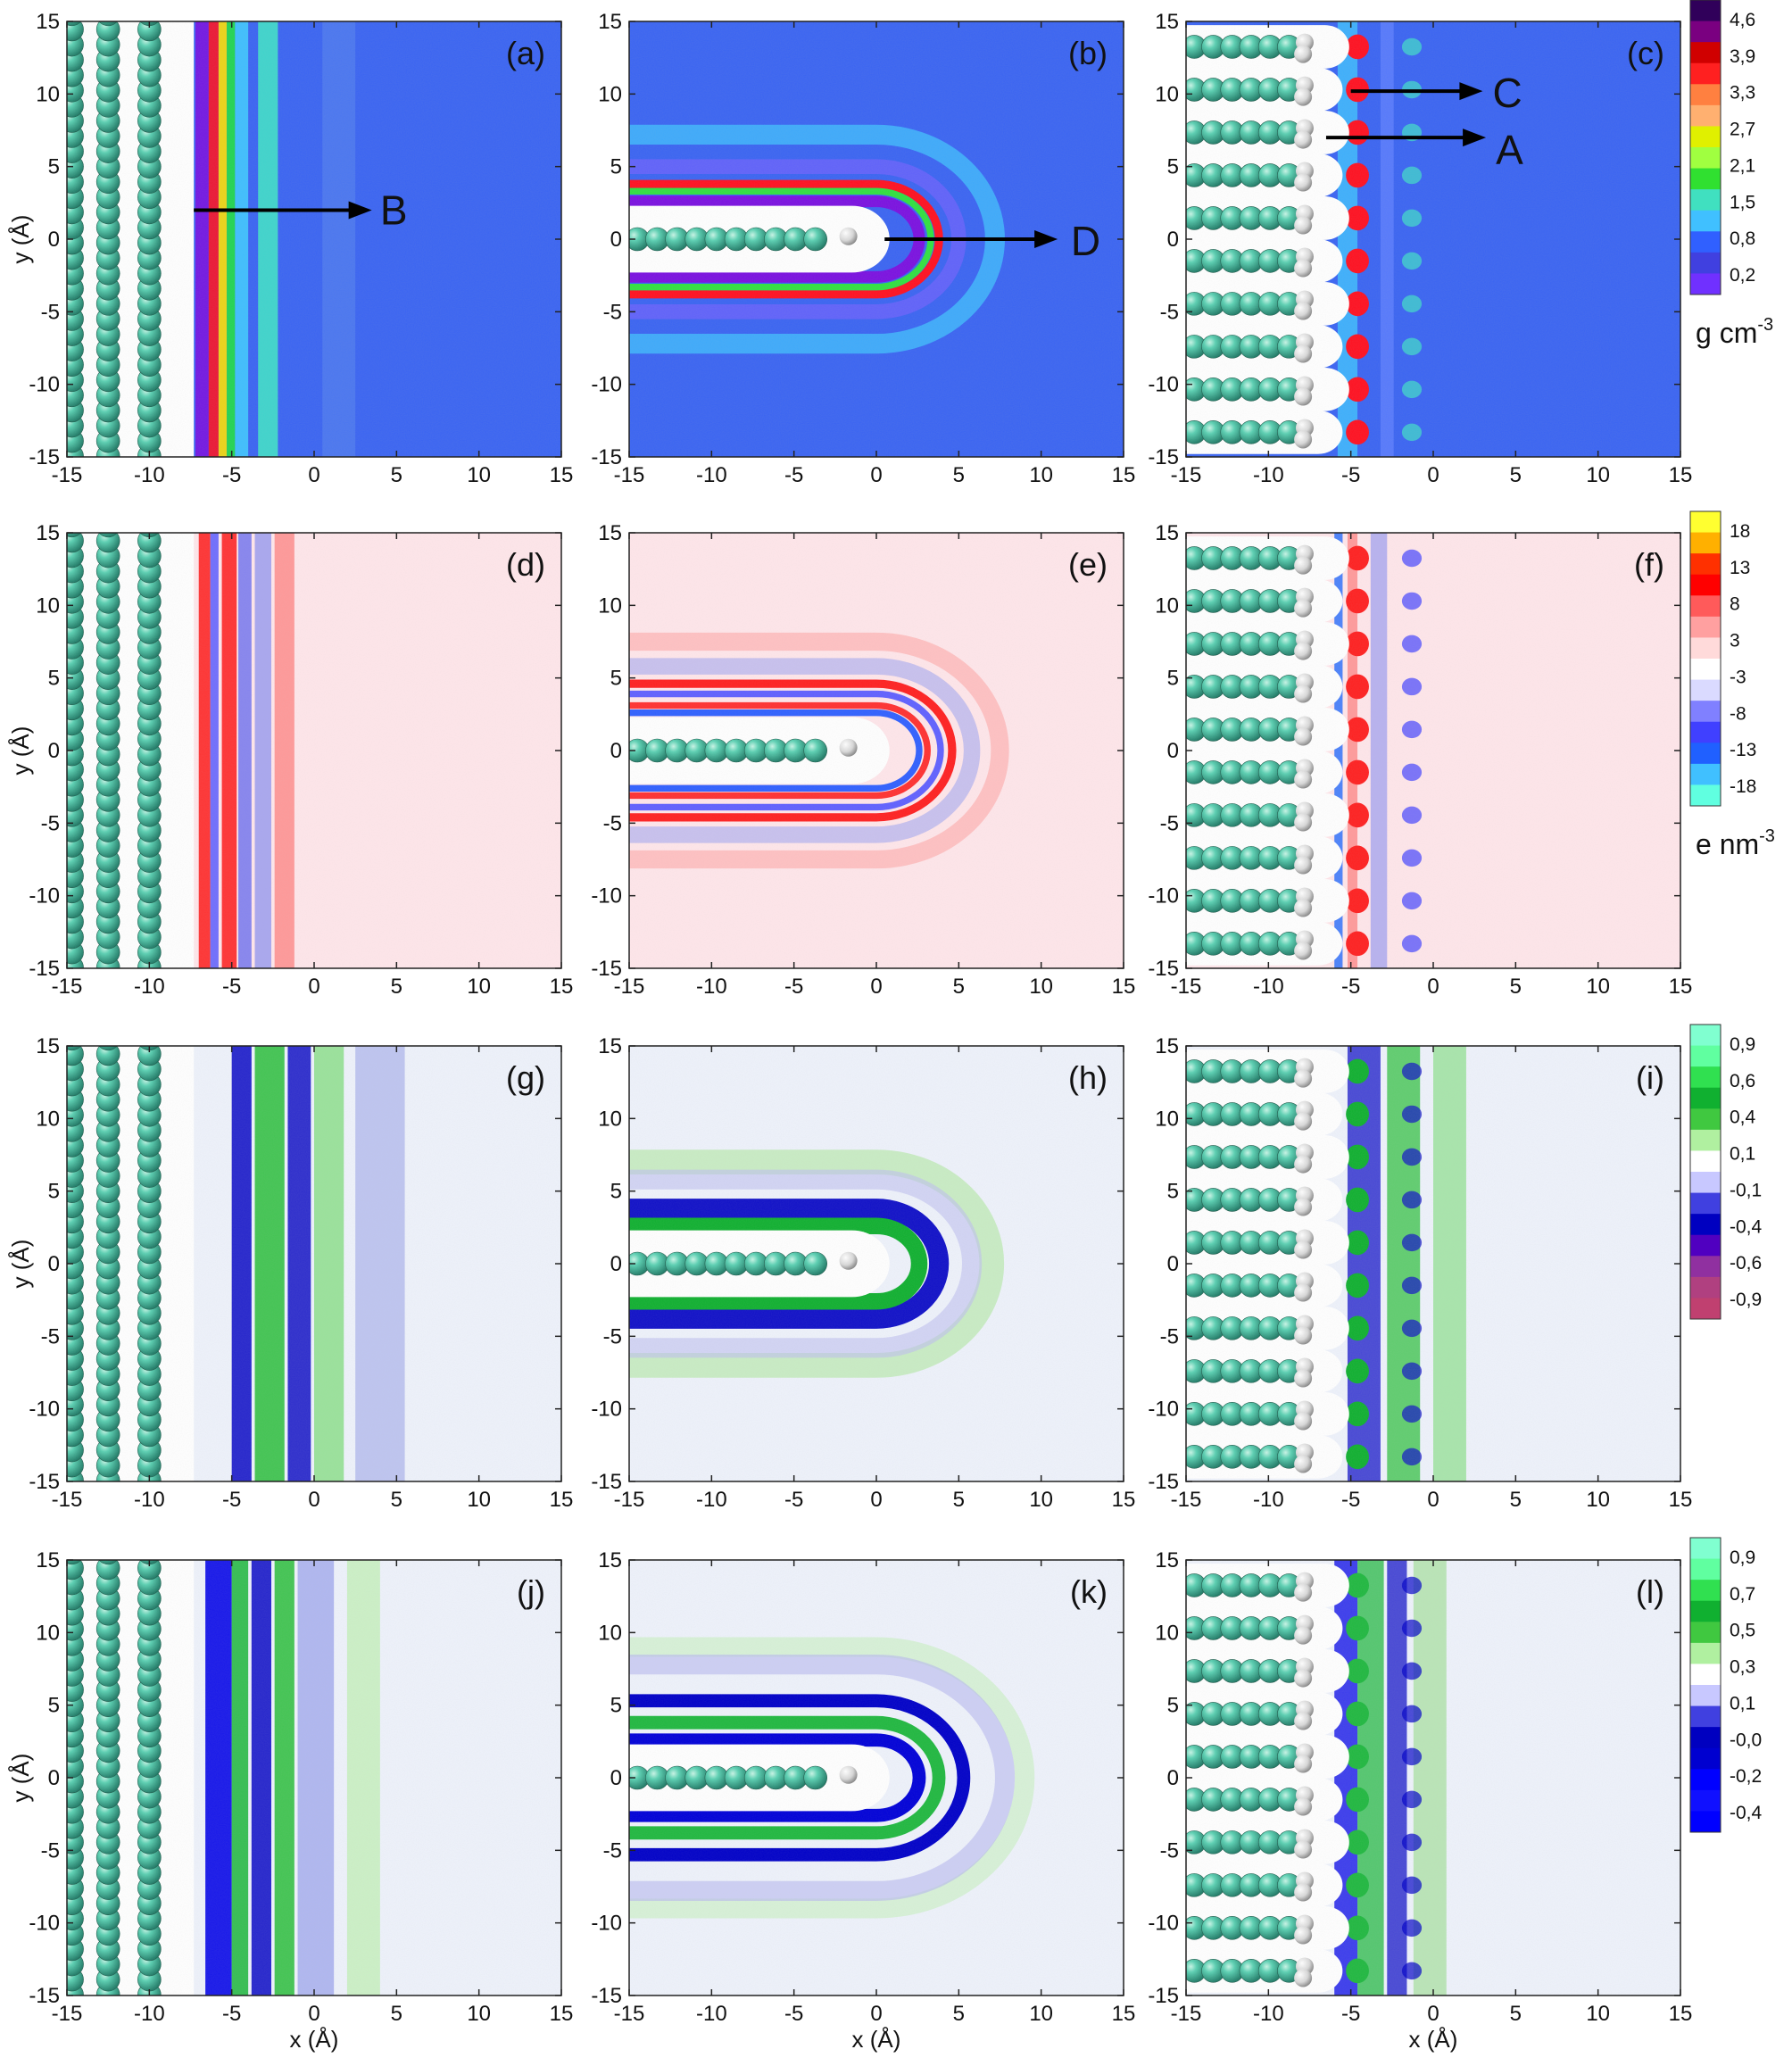 Image resolution: width=1792 pixels, height=2066 pixels. I want to click on panel-e: -15 -10 -5 0 5 10 15 -15 -10 -5 0 5 10 15 (e), so click(863, 760).